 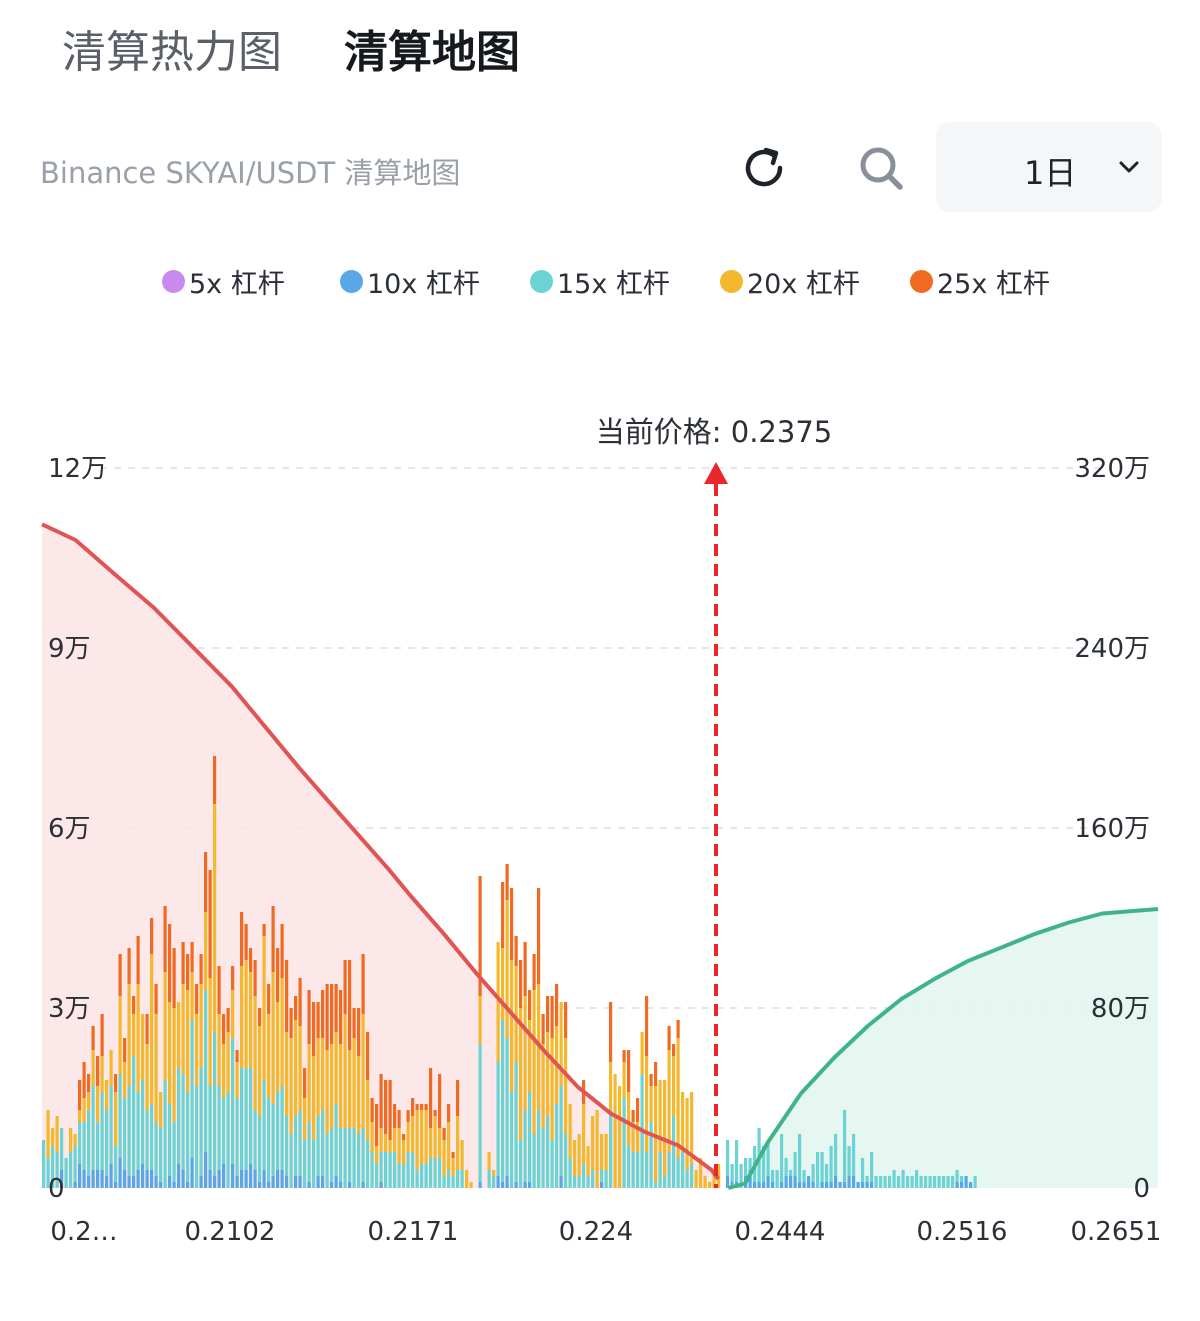 I want to click on legend-item-25x: 25x 杠杆, so click(x=980, y=281).